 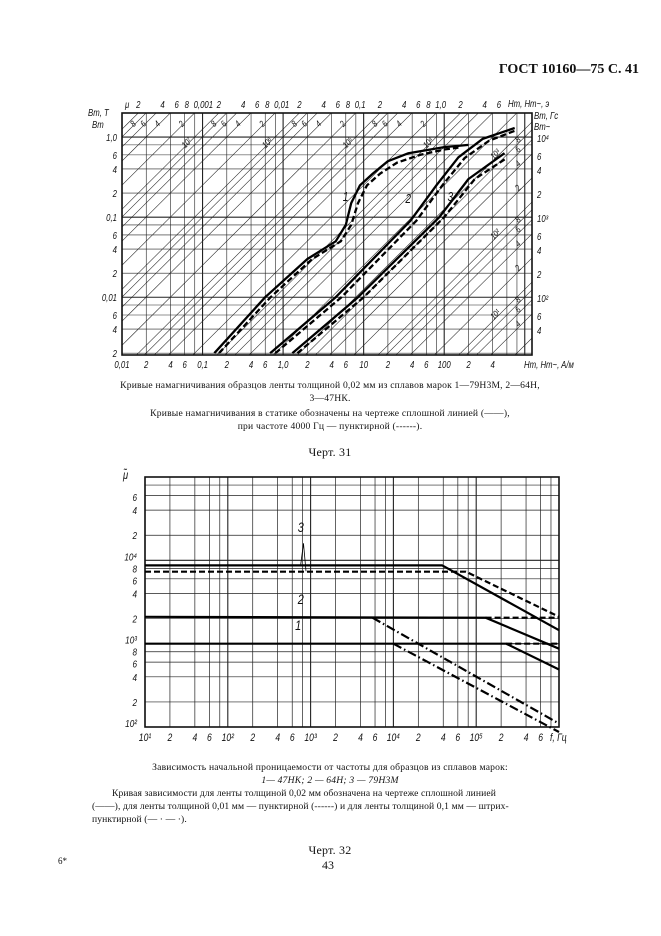 I want to click on chart1-curve-1-dashed, so click(x=338, y=250).